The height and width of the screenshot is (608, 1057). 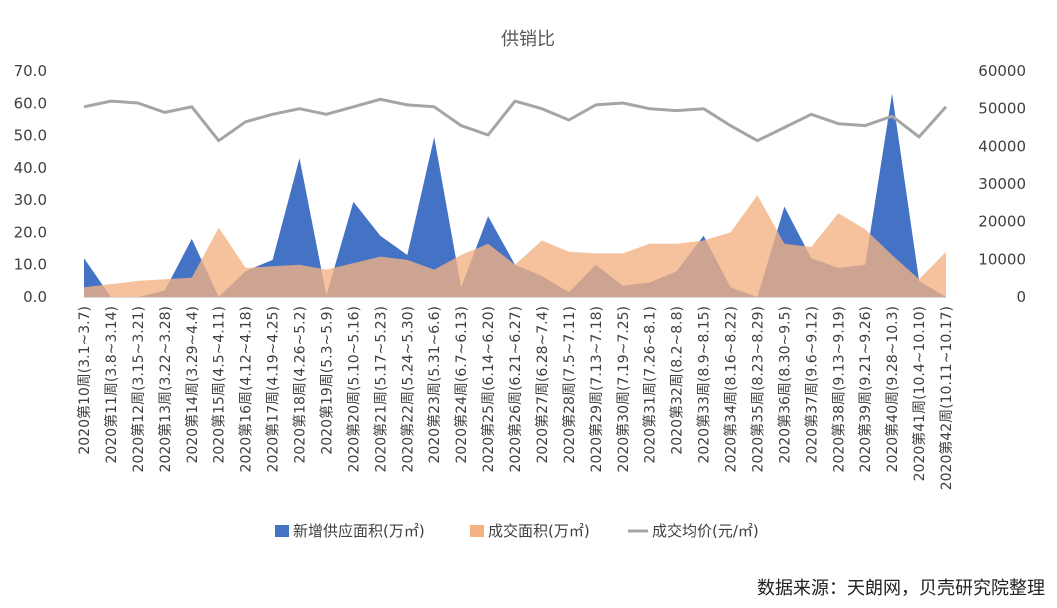 What do you see at coordinates (1021, 297) in the screenshot?
I see `y-right-tick-label: 0` at bounding box center [1021, 297].